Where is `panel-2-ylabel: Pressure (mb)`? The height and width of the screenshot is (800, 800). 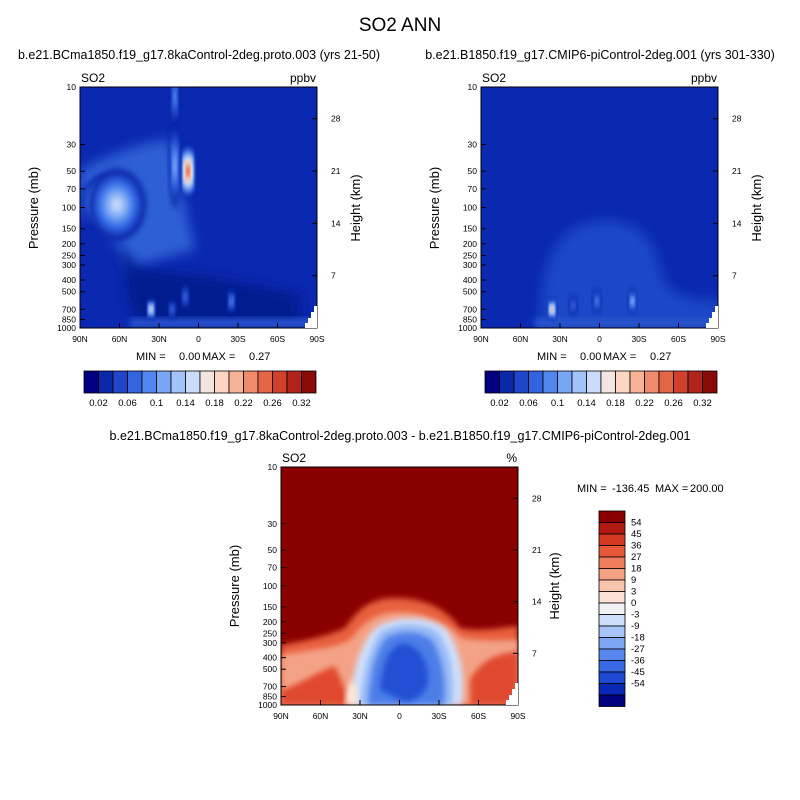 panel-2-ylabel: Pressure (mb) is located at coordinates (434, 208).